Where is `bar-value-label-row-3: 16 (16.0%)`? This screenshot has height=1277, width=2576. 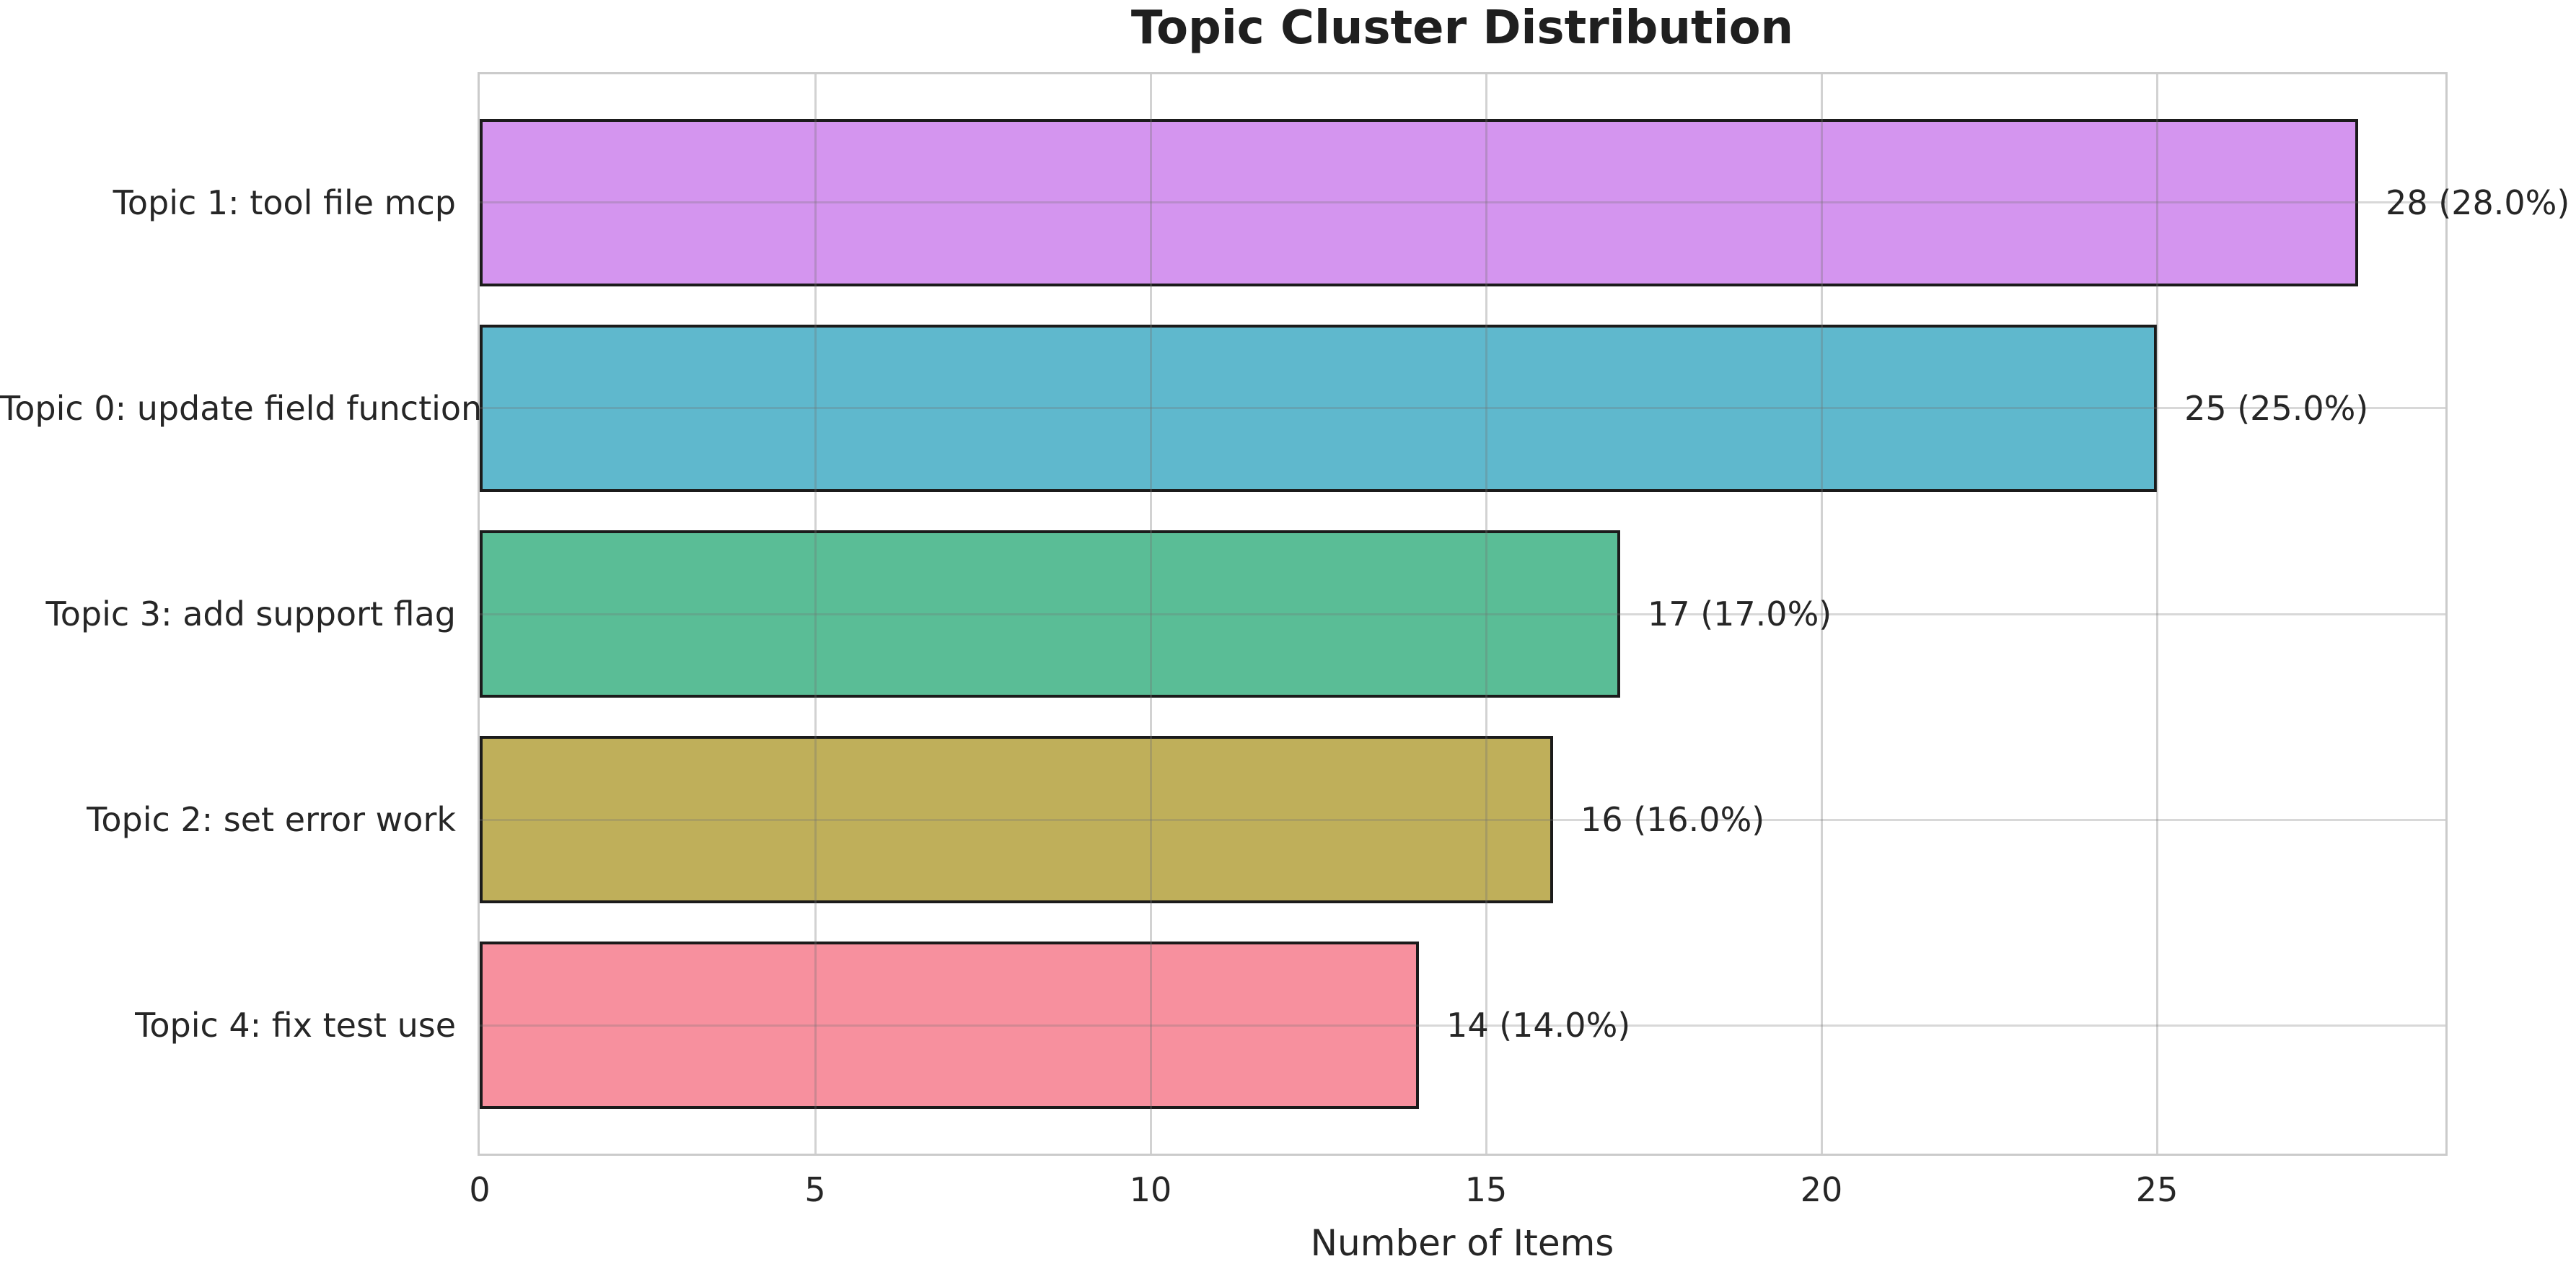
bar-value-label-row-3: 16 (16.0%) is located at coordinates (1673, 820).